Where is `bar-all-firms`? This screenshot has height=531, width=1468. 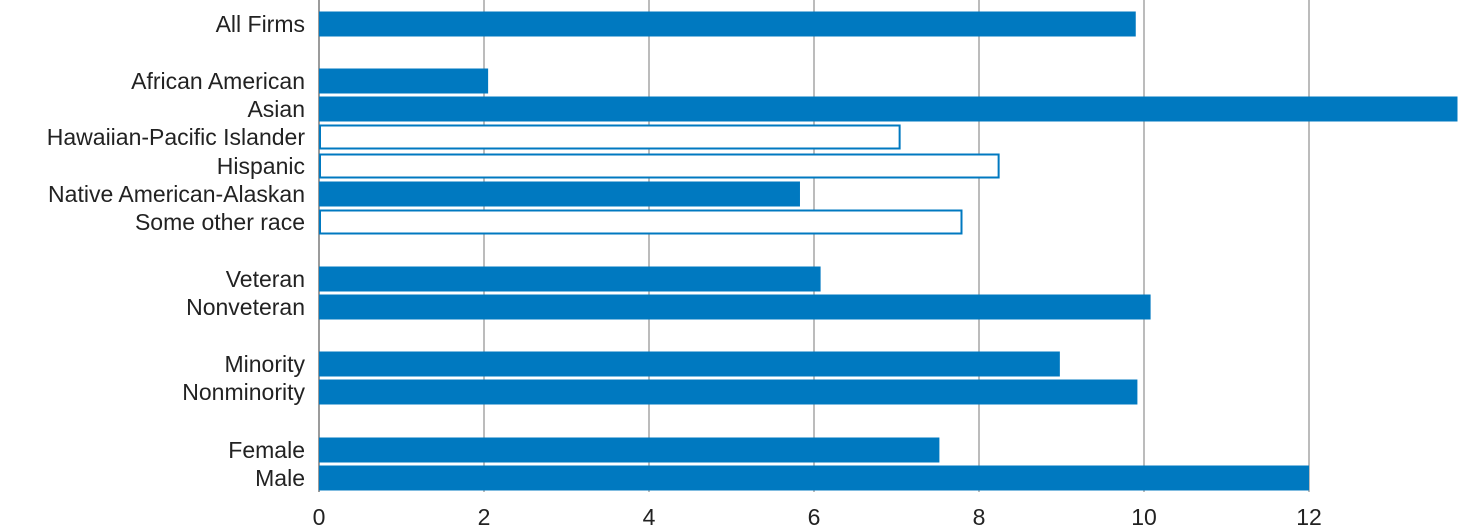
bar-all-firms is located at coordinates (727, 24).